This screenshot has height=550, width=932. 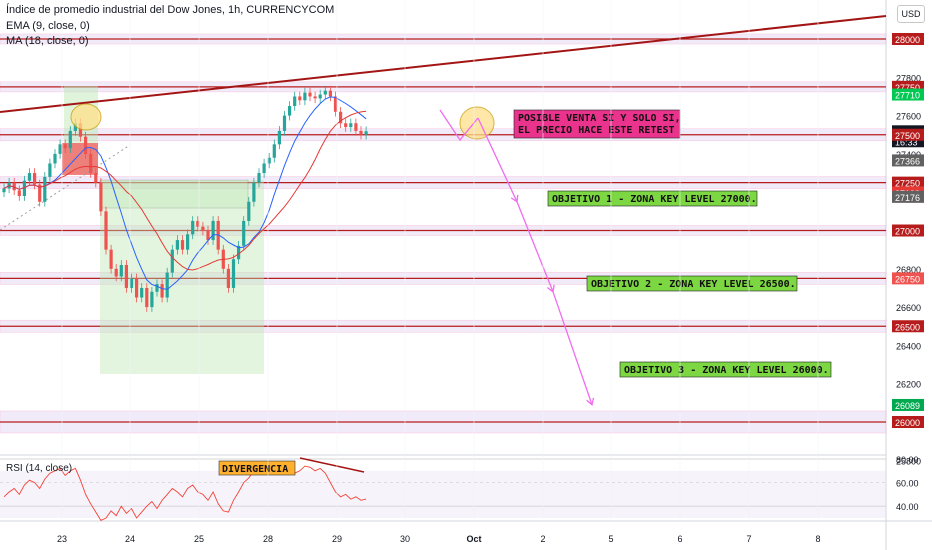 What do you see at coordinates (405, 539) in the screenshot?
I see `time-tick: 30` at bounding box center [405, 539].